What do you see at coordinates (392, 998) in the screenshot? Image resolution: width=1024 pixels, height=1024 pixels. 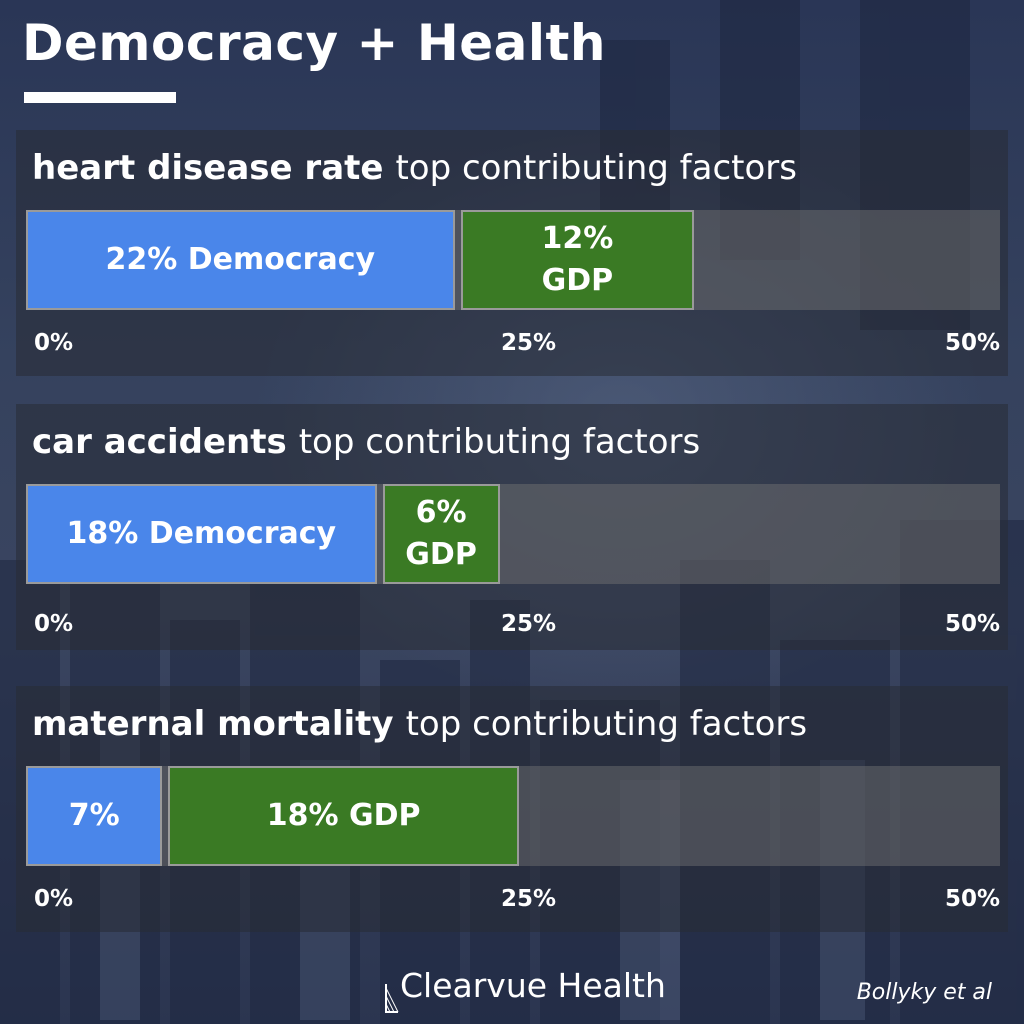 I see `brand-logo-icon` at bounding box center [392, 998].